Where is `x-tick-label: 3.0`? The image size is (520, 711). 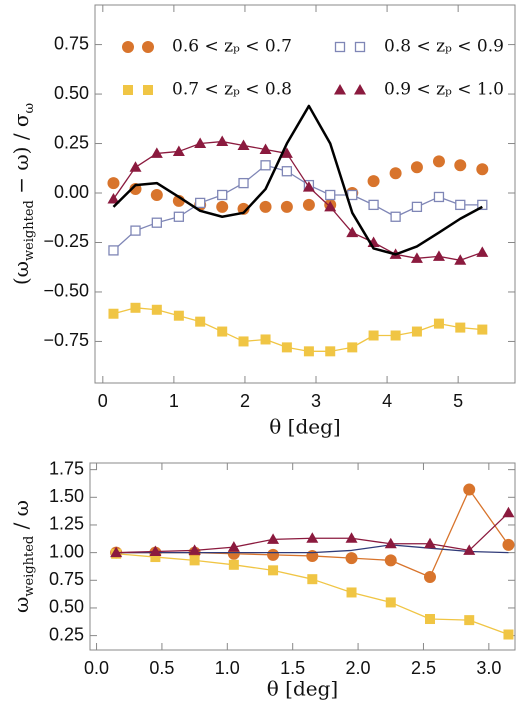 x-tick-label: 3.0 is located at coordinates (488, 668).